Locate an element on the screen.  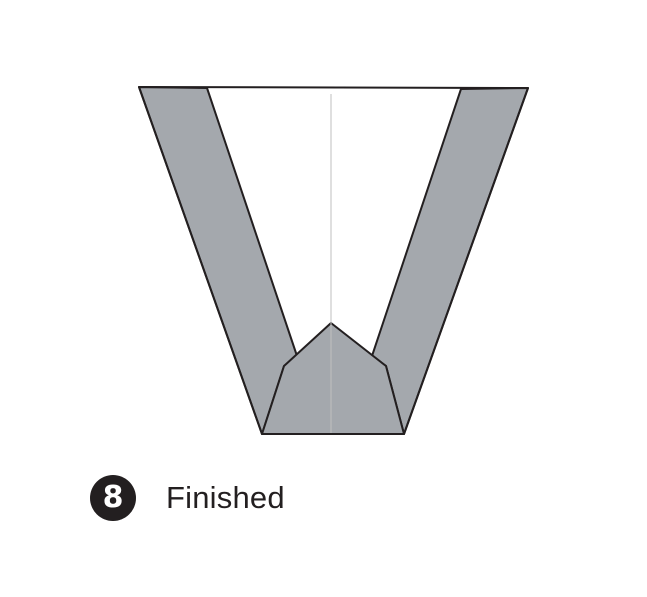
step-number-badge: 8 is located at coordinates (113, 498).